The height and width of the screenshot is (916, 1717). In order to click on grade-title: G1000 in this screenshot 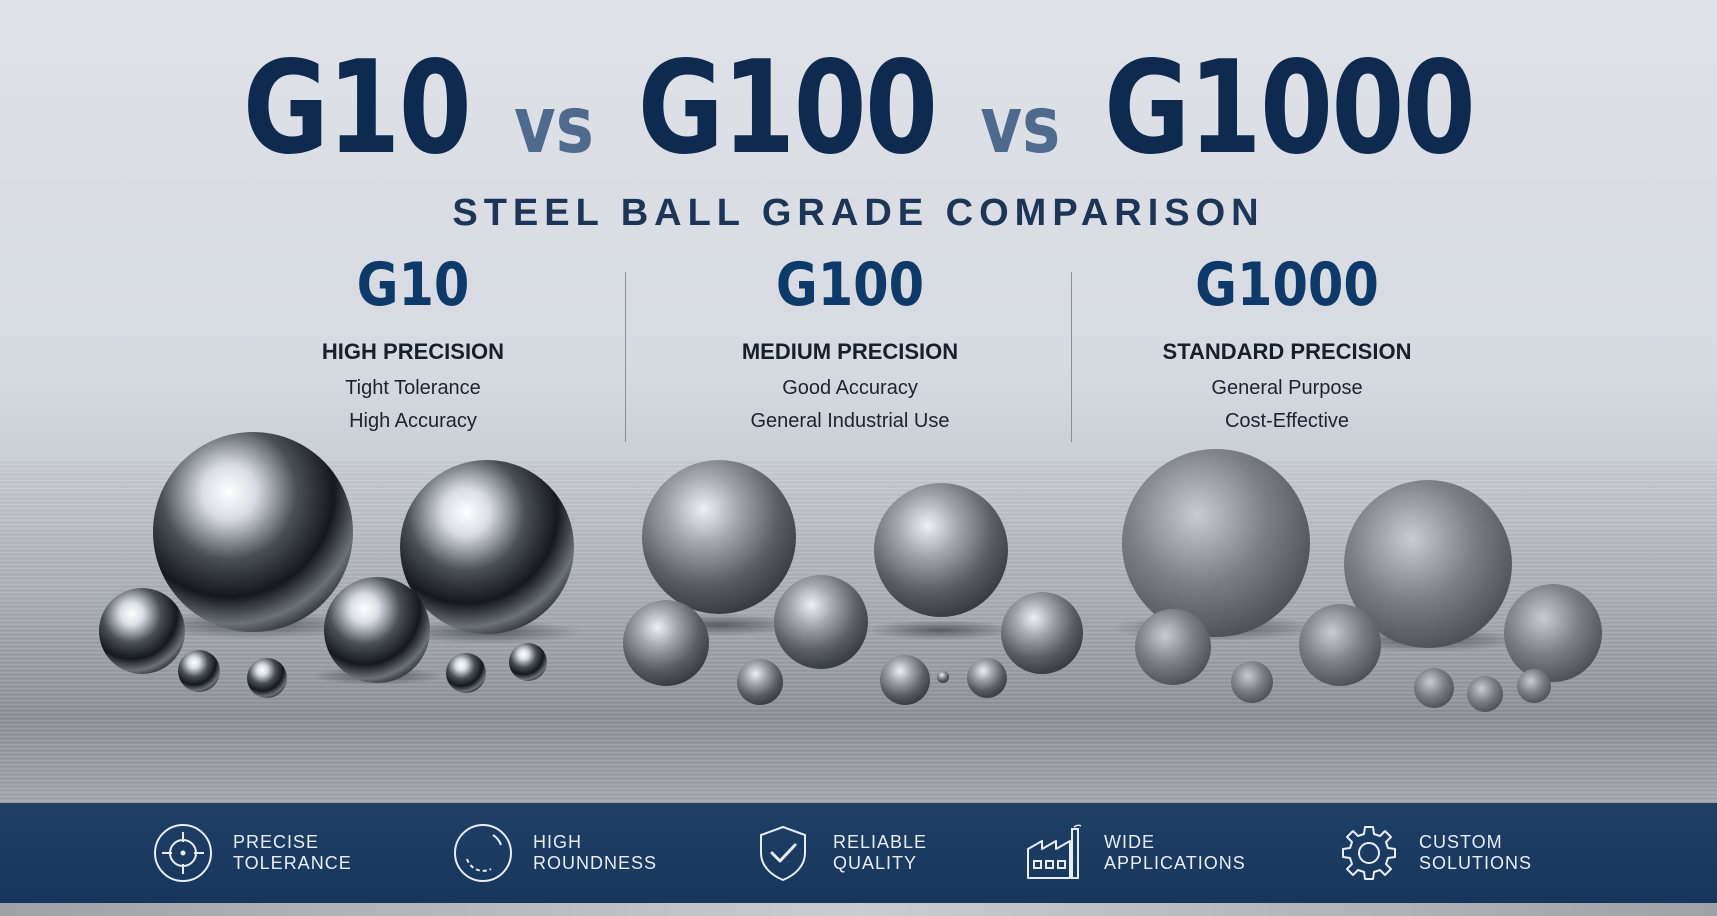, I will do `click(1287, 285)`.